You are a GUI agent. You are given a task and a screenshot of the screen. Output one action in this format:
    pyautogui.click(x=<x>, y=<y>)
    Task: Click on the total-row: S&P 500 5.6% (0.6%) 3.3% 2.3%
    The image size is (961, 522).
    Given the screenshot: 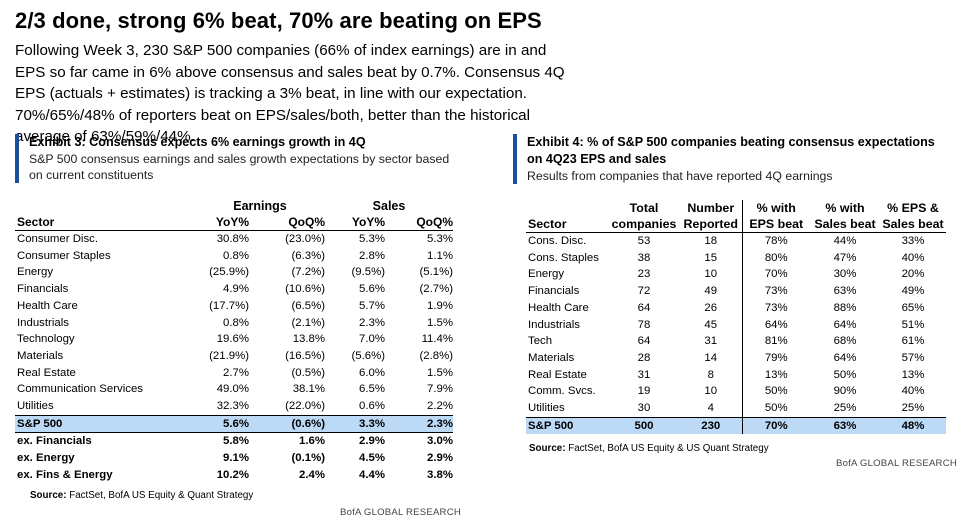 What is the action you would take?
    pyautogui.click(x=234, y=424)
    